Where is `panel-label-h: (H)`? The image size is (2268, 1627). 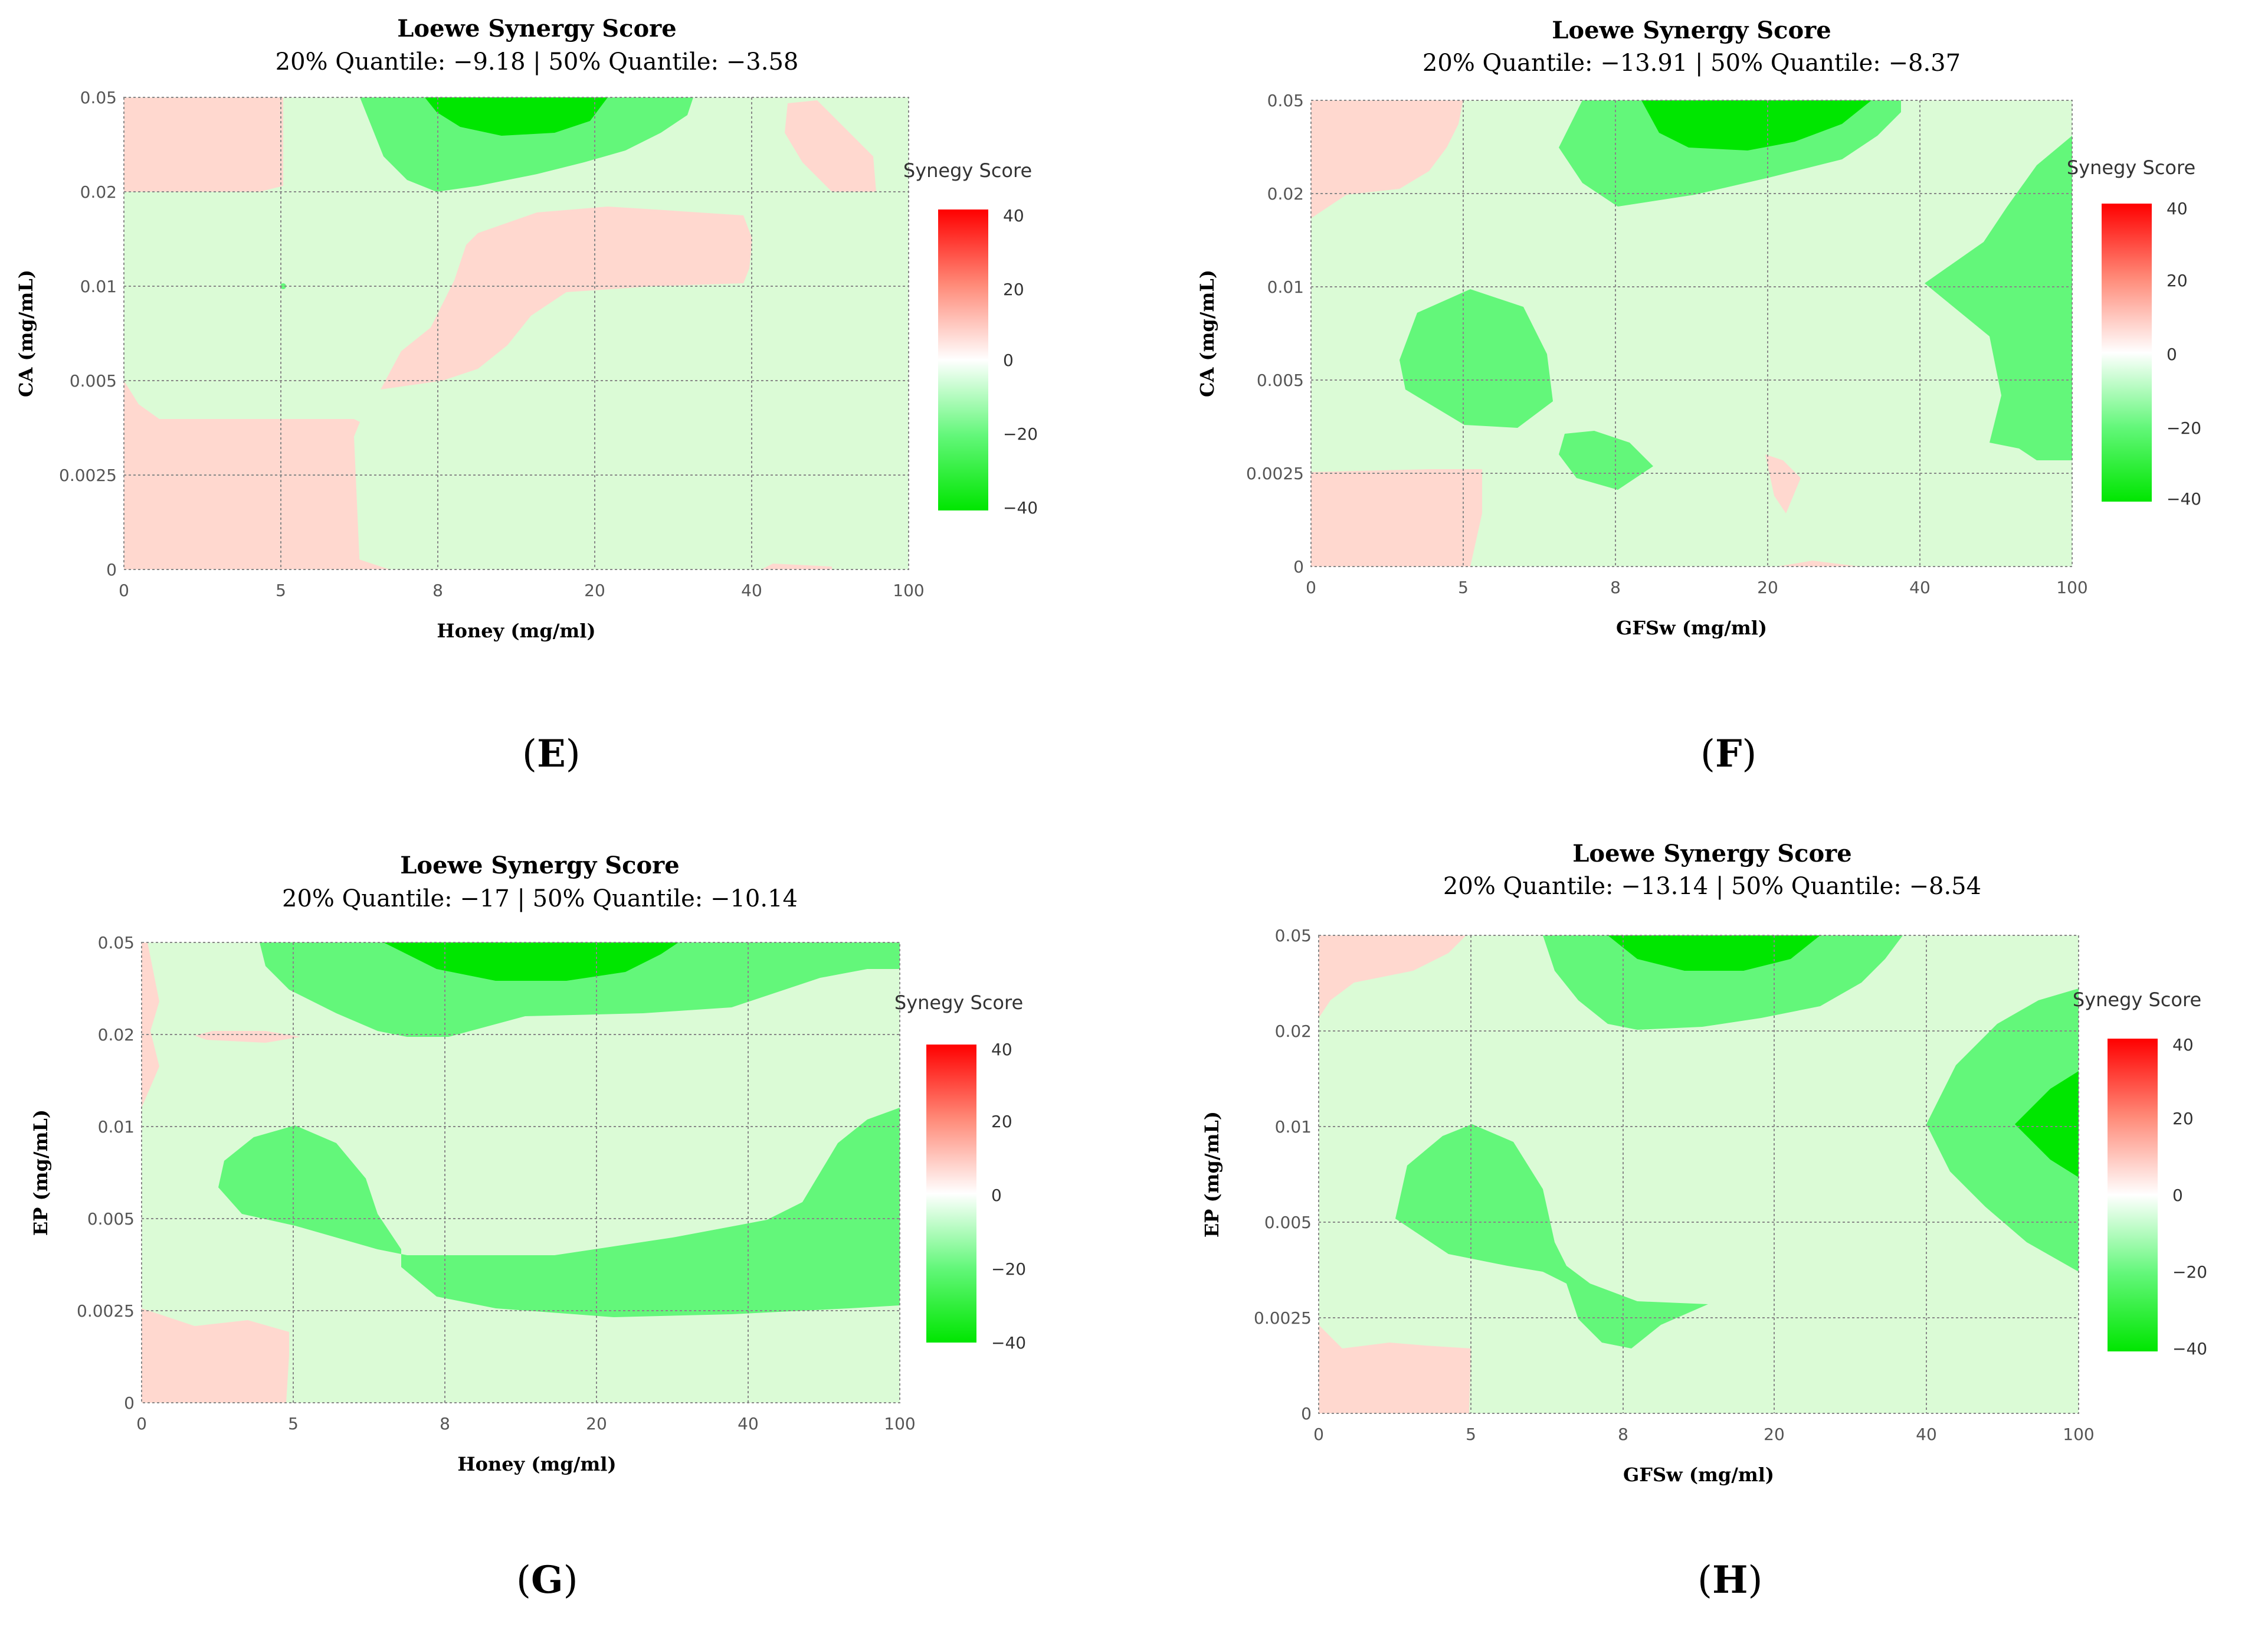
panel-label-h: (H) is located at coordinates (1730, 1580).